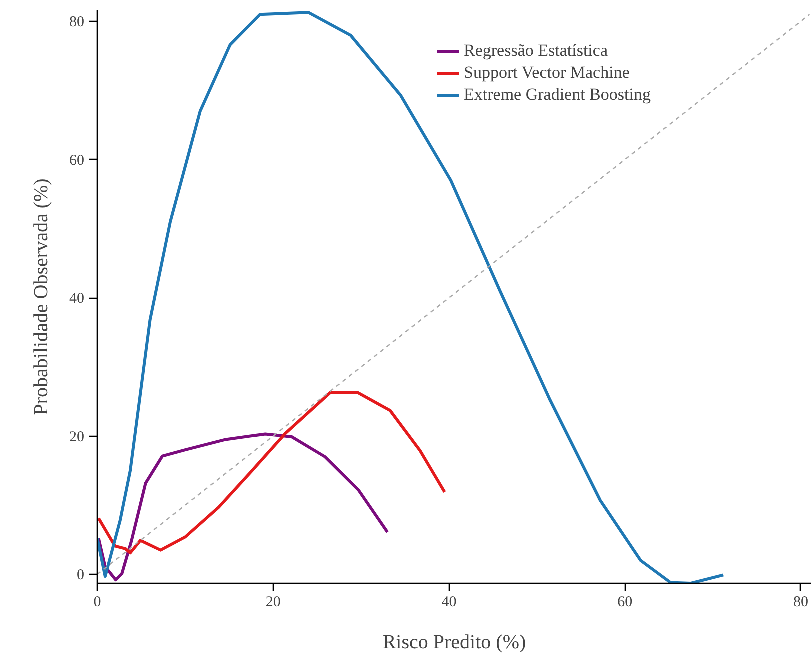  What do you see at coordinates (557, 95) in the screenshot?
I see `legend-label: Extreme Gradient Boosting` at bounding box center [557, 95].